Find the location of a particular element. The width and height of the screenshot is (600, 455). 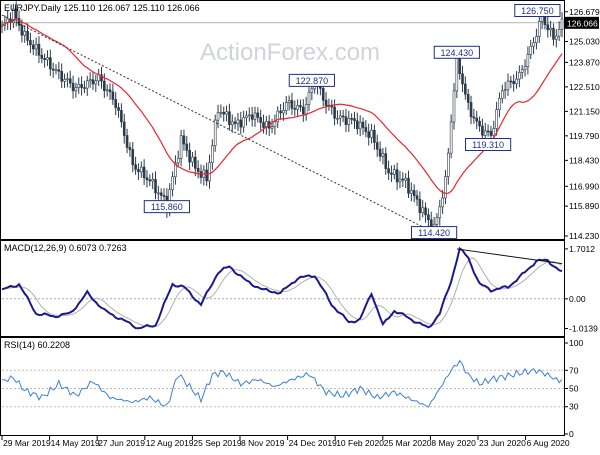

price-label-text: 114.420 is located at coordinates (434, 233).